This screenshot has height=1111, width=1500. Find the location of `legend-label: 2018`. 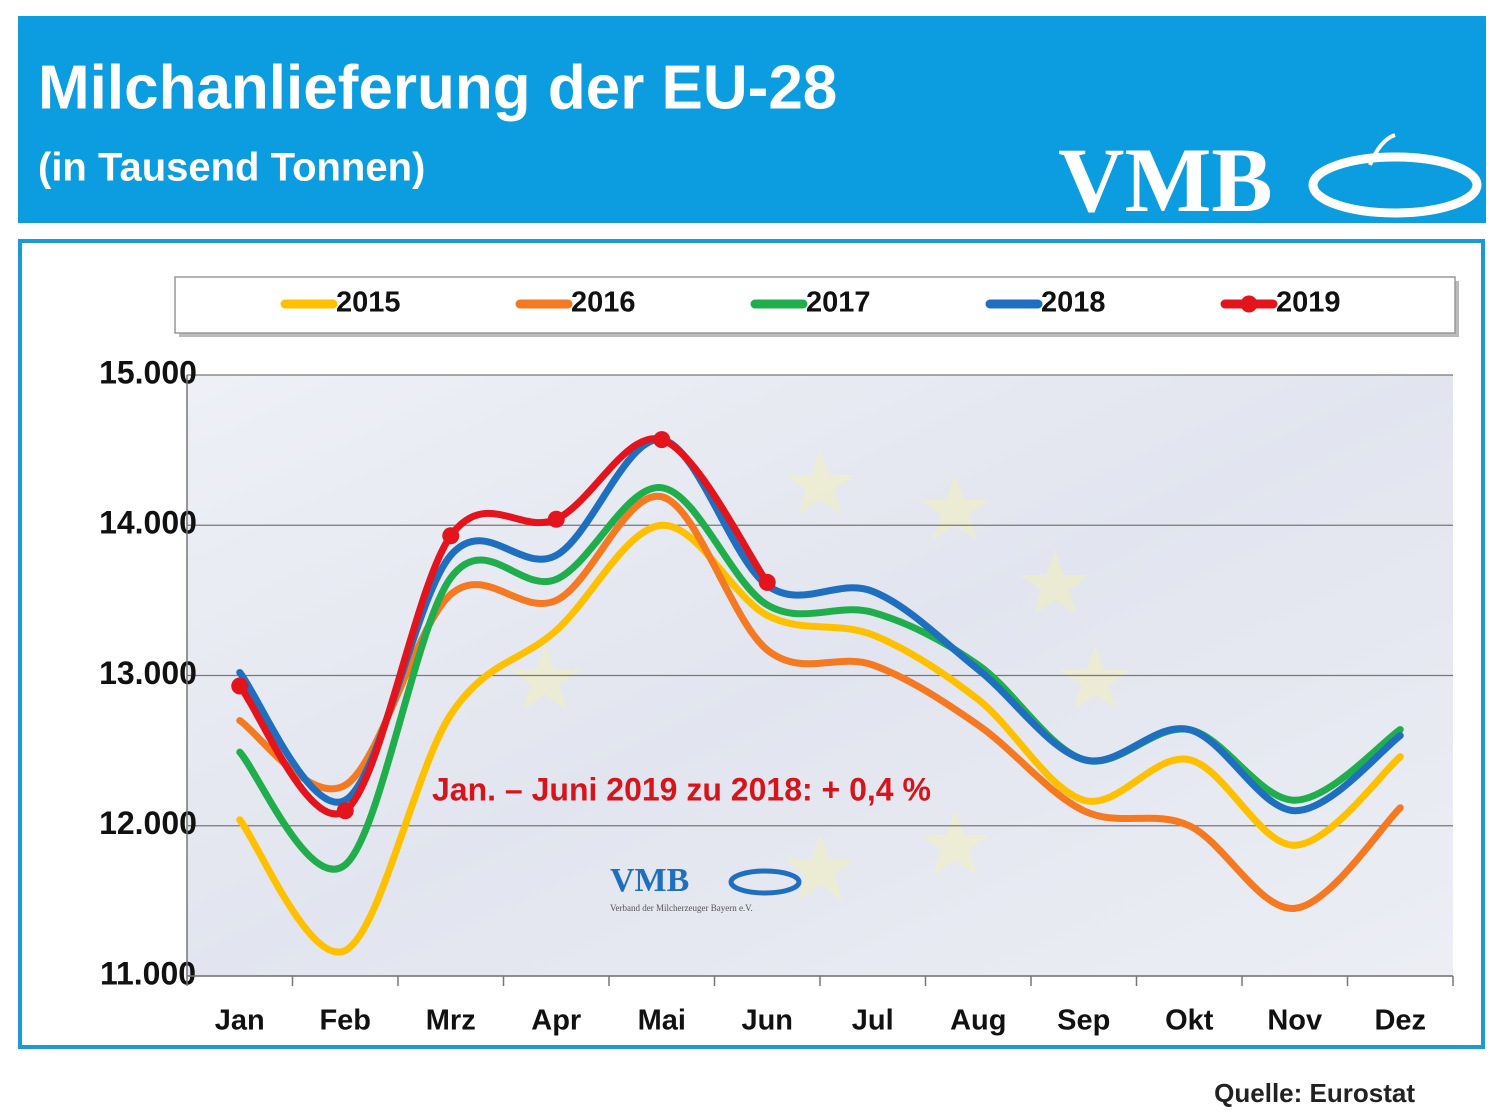

legend-label: 2018 is located at coordinates (1073, 303).